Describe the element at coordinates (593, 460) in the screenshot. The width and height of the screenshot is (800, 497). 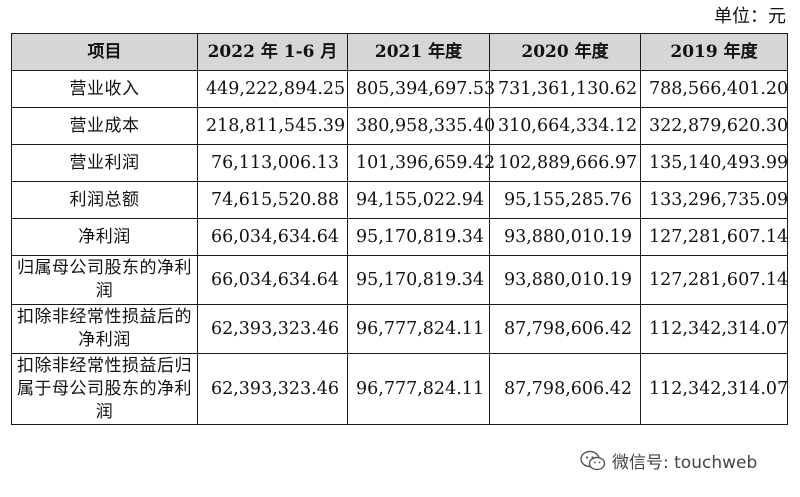
I see `wechat-icon` at that location.